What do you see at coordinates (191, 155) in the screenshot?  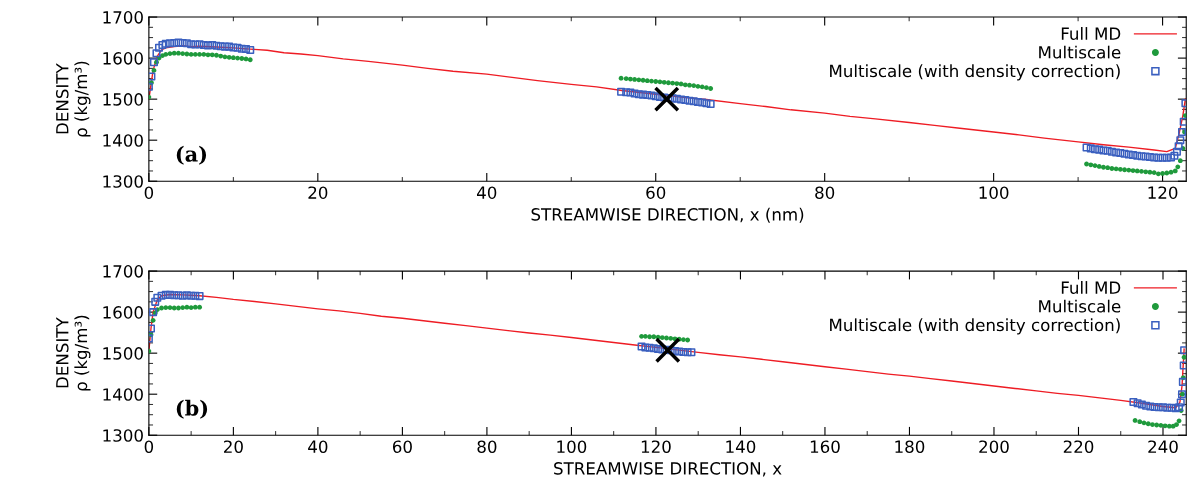 I see `annotation: (a)` at bounding box center [191, 155].